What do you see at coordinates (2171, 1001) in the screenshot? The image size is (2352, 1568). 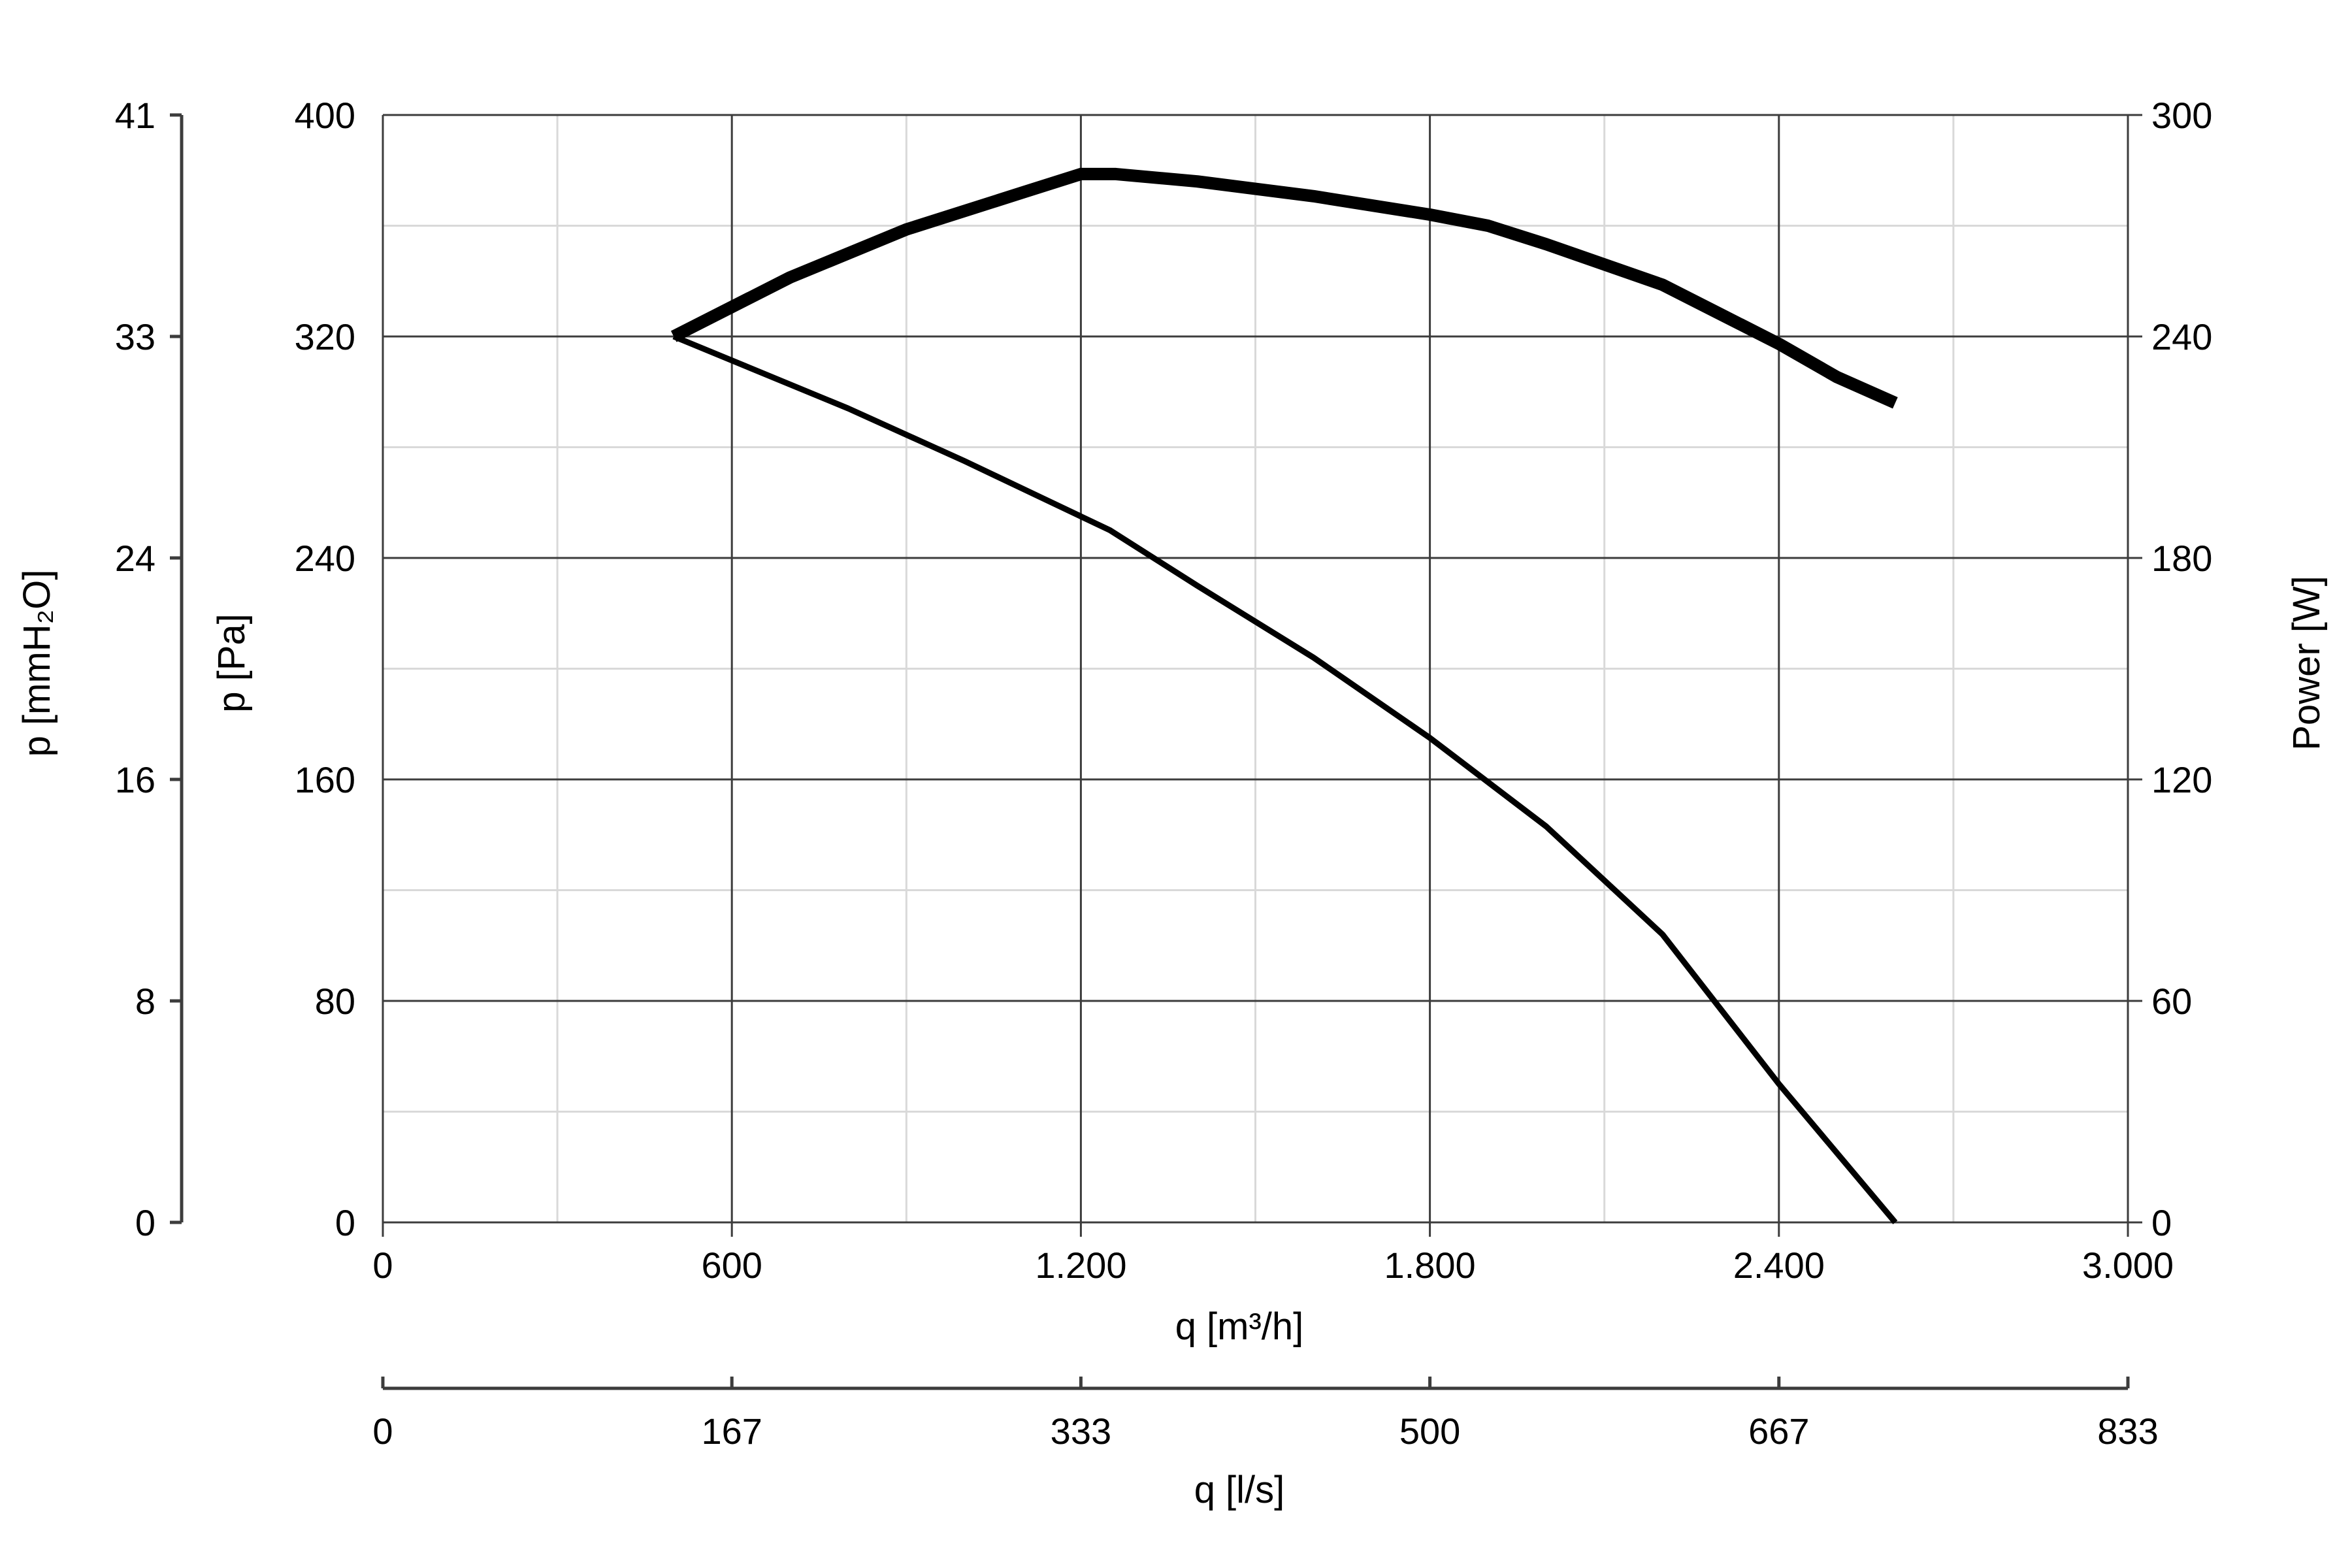 I see `y3-tick-label: 60` at bounding box center [2171, 1001].